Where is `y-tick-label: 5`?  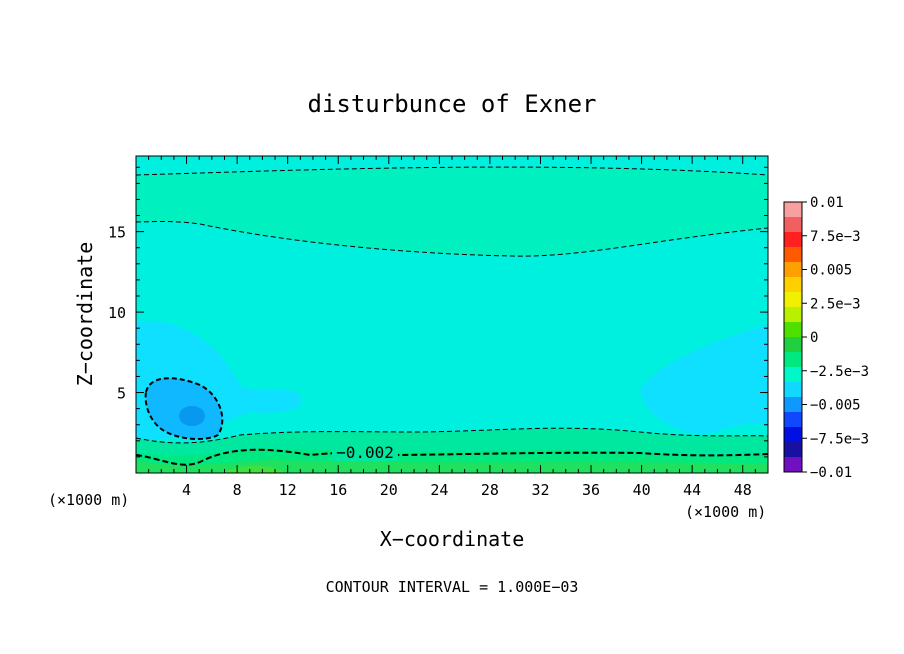 y-tick-label: 5 is located at coordinates (121, 394).